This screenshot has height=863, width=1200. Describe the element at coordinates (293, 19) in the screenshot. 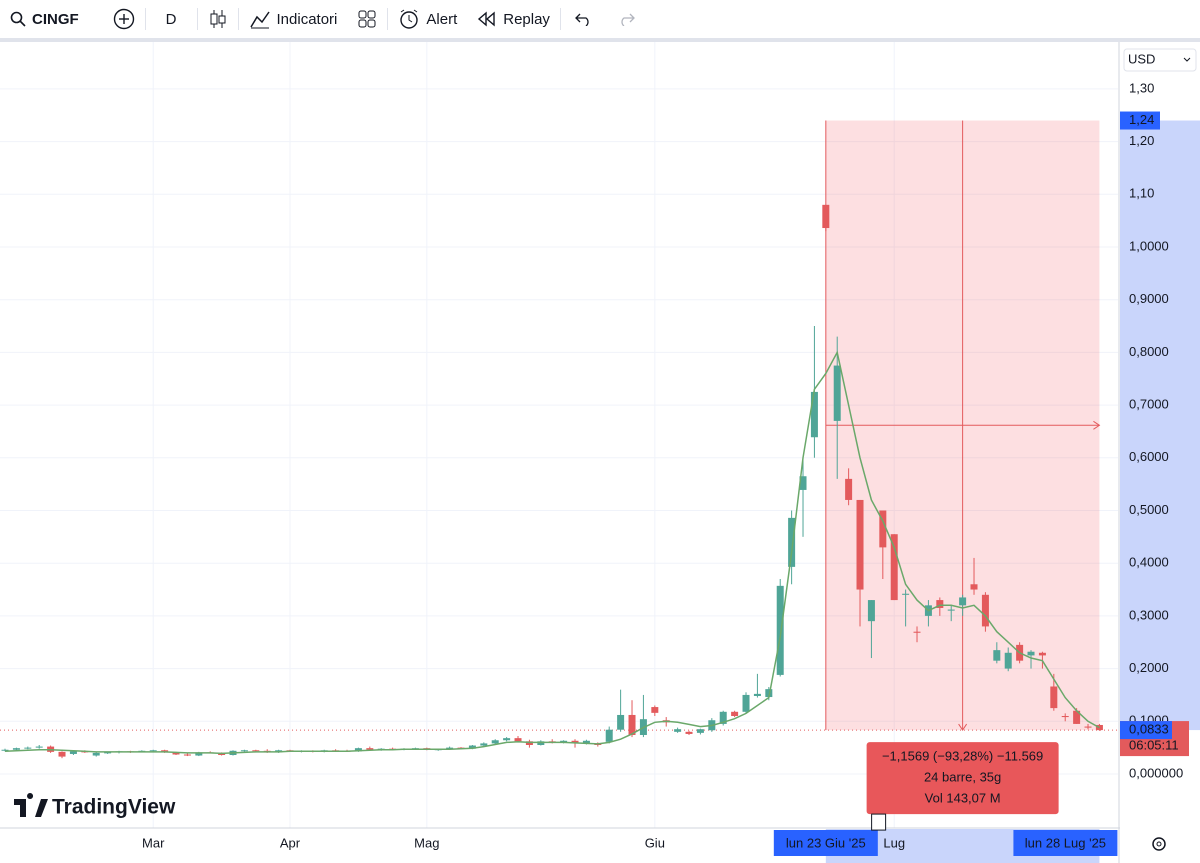

I see `indicators-button: Indicatori` at that location.